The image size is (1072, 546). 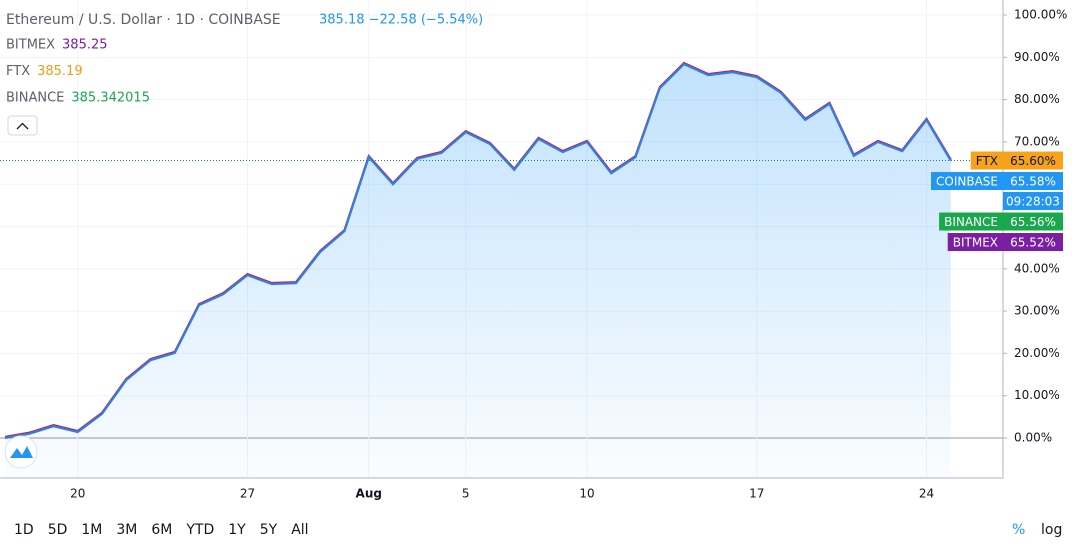 I want to click on scale-mode-button: %, so click(x=1018, y=530).